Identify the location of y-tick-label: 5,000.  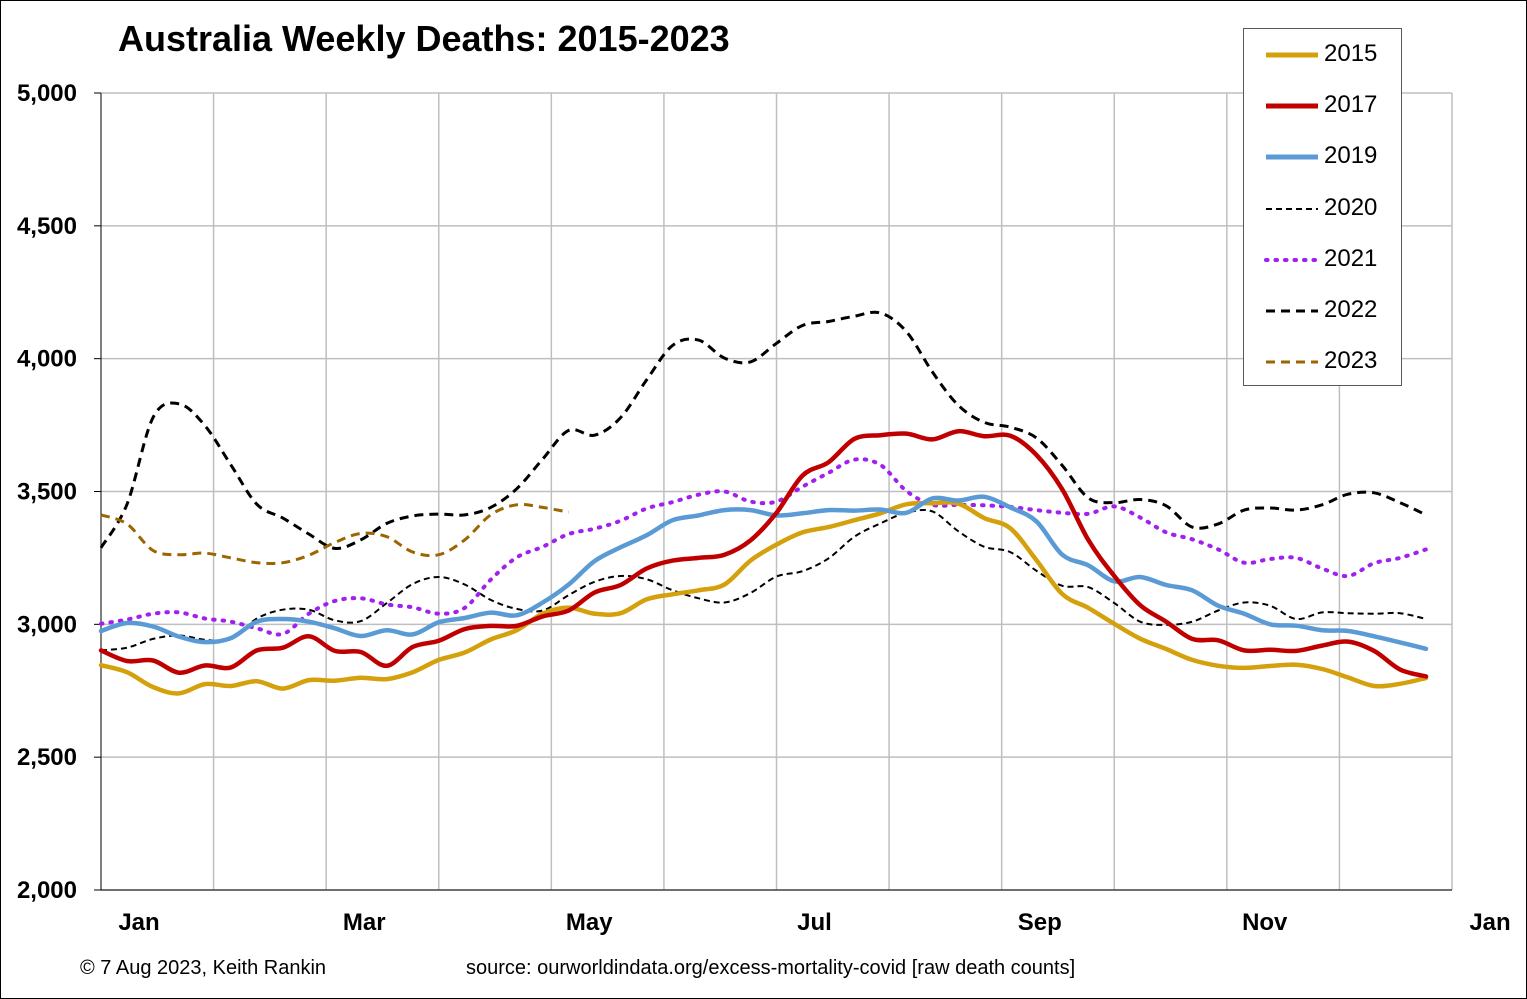
(47, 93).